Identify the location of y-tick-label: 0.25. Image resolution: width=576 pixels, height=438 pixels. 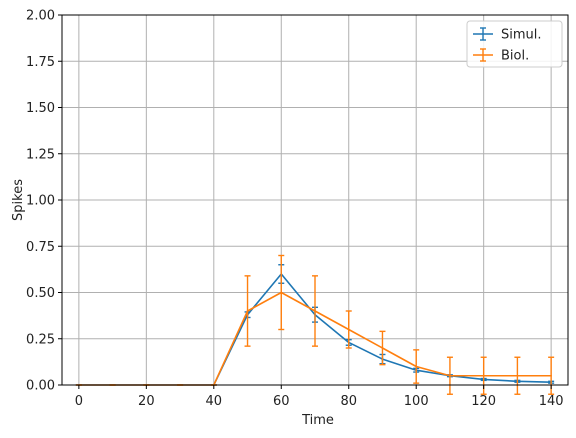
(40, 339).